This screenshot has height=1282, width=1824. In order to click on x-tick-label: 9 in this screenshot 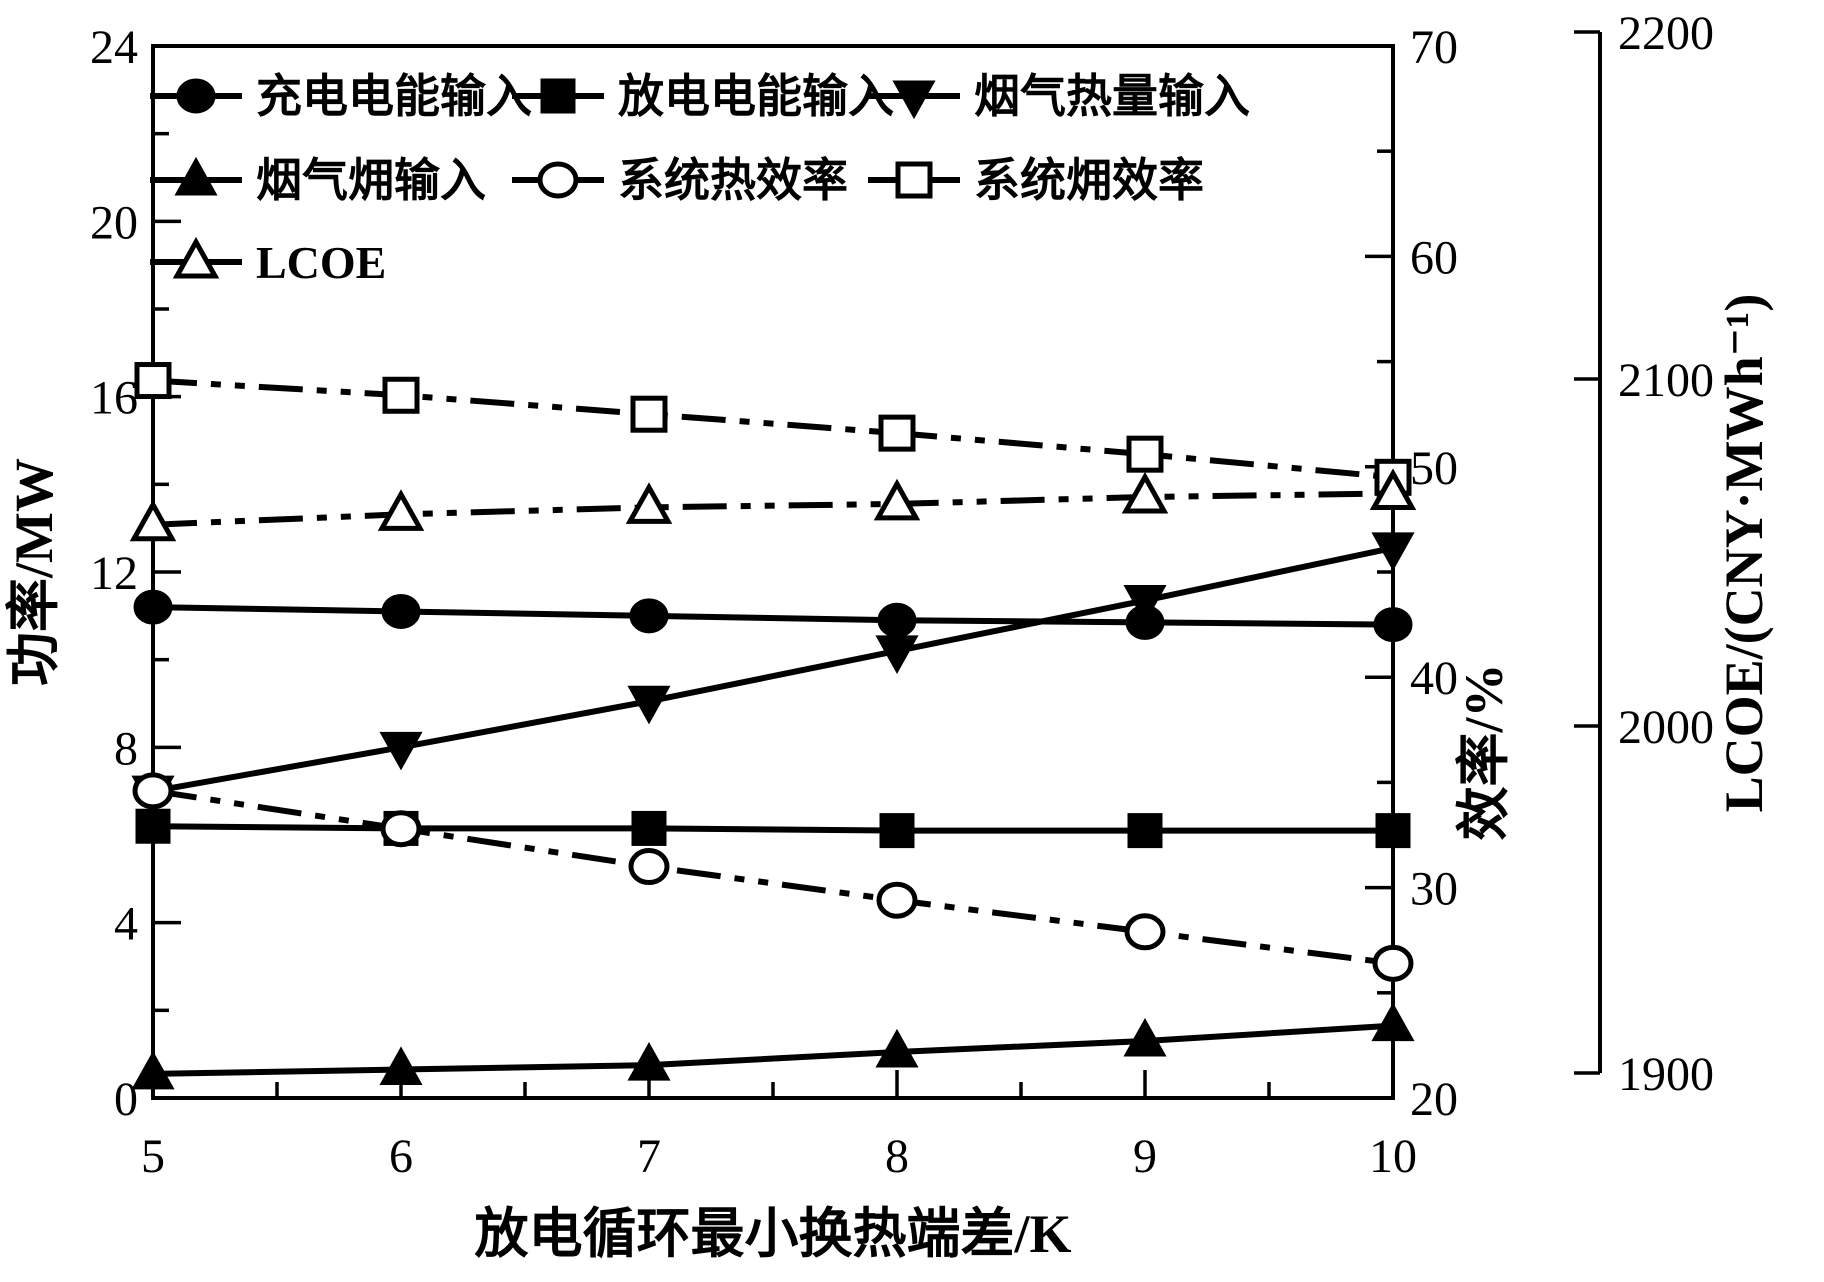, I will do `click(1145, 1156)`.